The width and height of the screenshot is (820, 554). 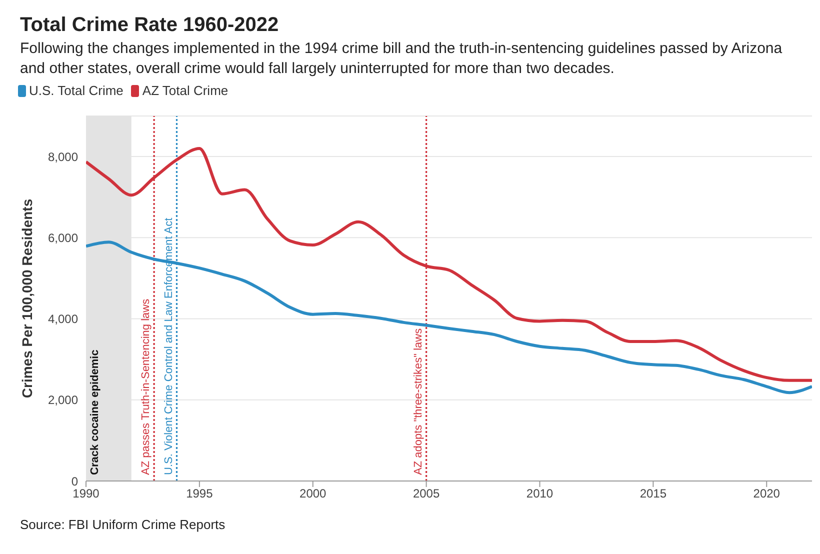 I want to click on chart-subtitle: Following the changes implemented in the 1994 crime bill and the truth-in-sentencing guidelines passed by Arizona and other states, overall crime would fall largely uninterrupted for more than two decades., so click(x=402, y=59).